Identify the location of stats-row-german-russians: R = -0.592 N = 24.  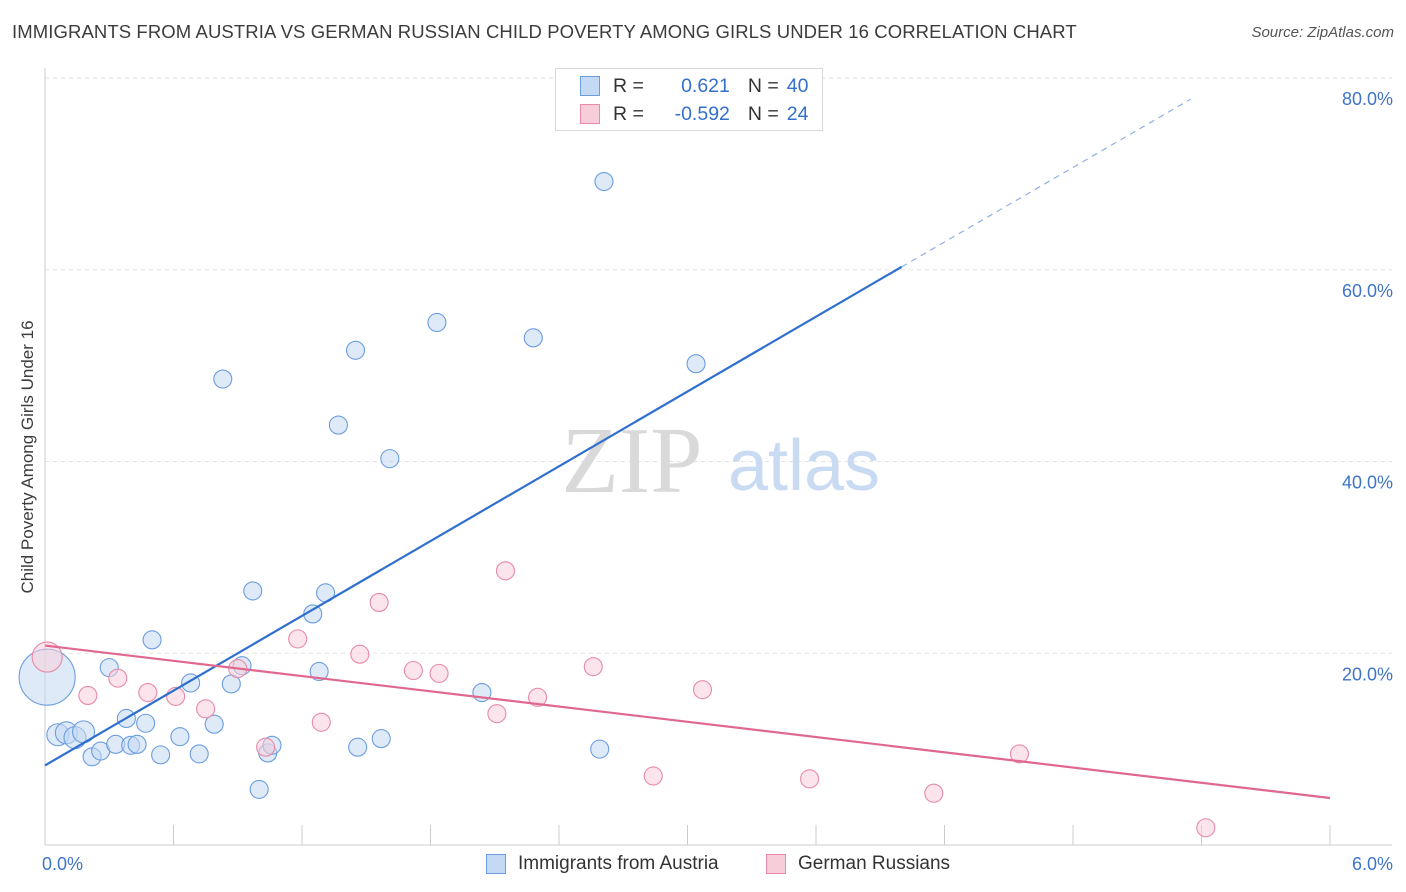
(694, 114).